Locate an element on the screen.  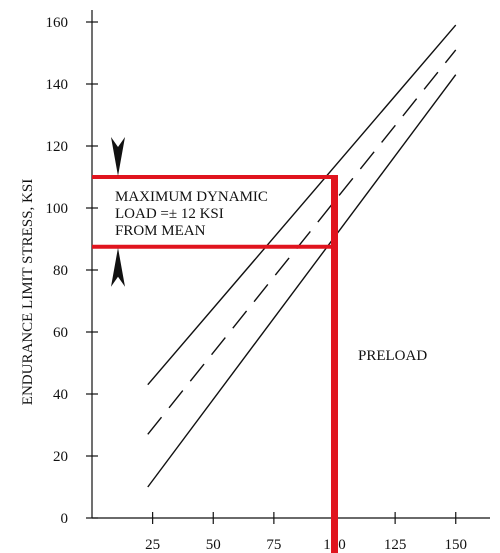
preload-label: PRELOAD is located at coordinates (392, 356).